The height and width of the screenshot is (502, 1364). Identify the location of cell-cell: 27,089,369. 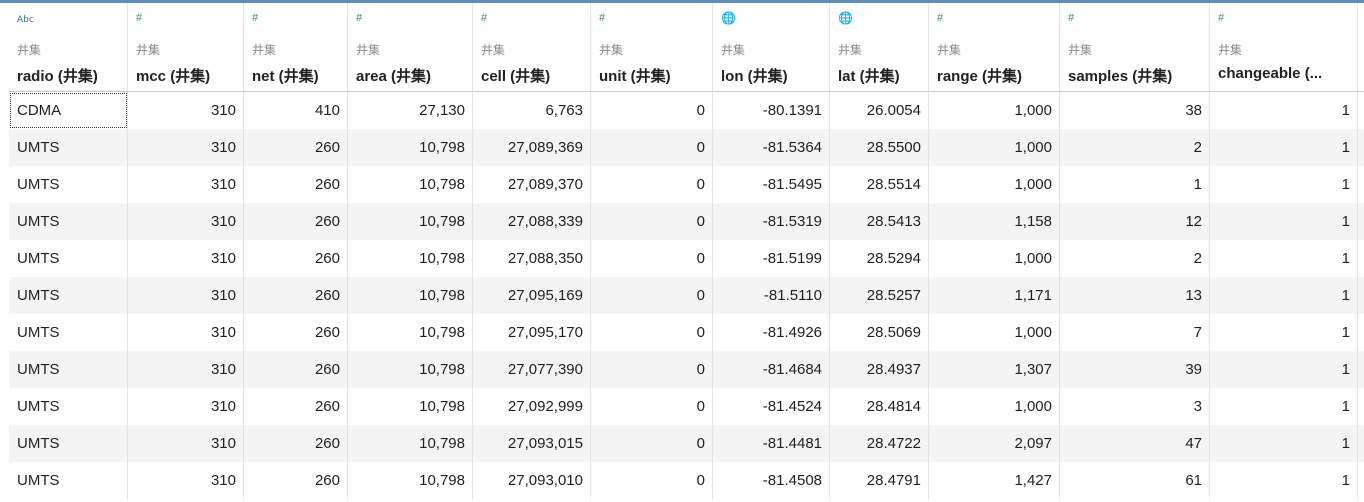
(532, 147).